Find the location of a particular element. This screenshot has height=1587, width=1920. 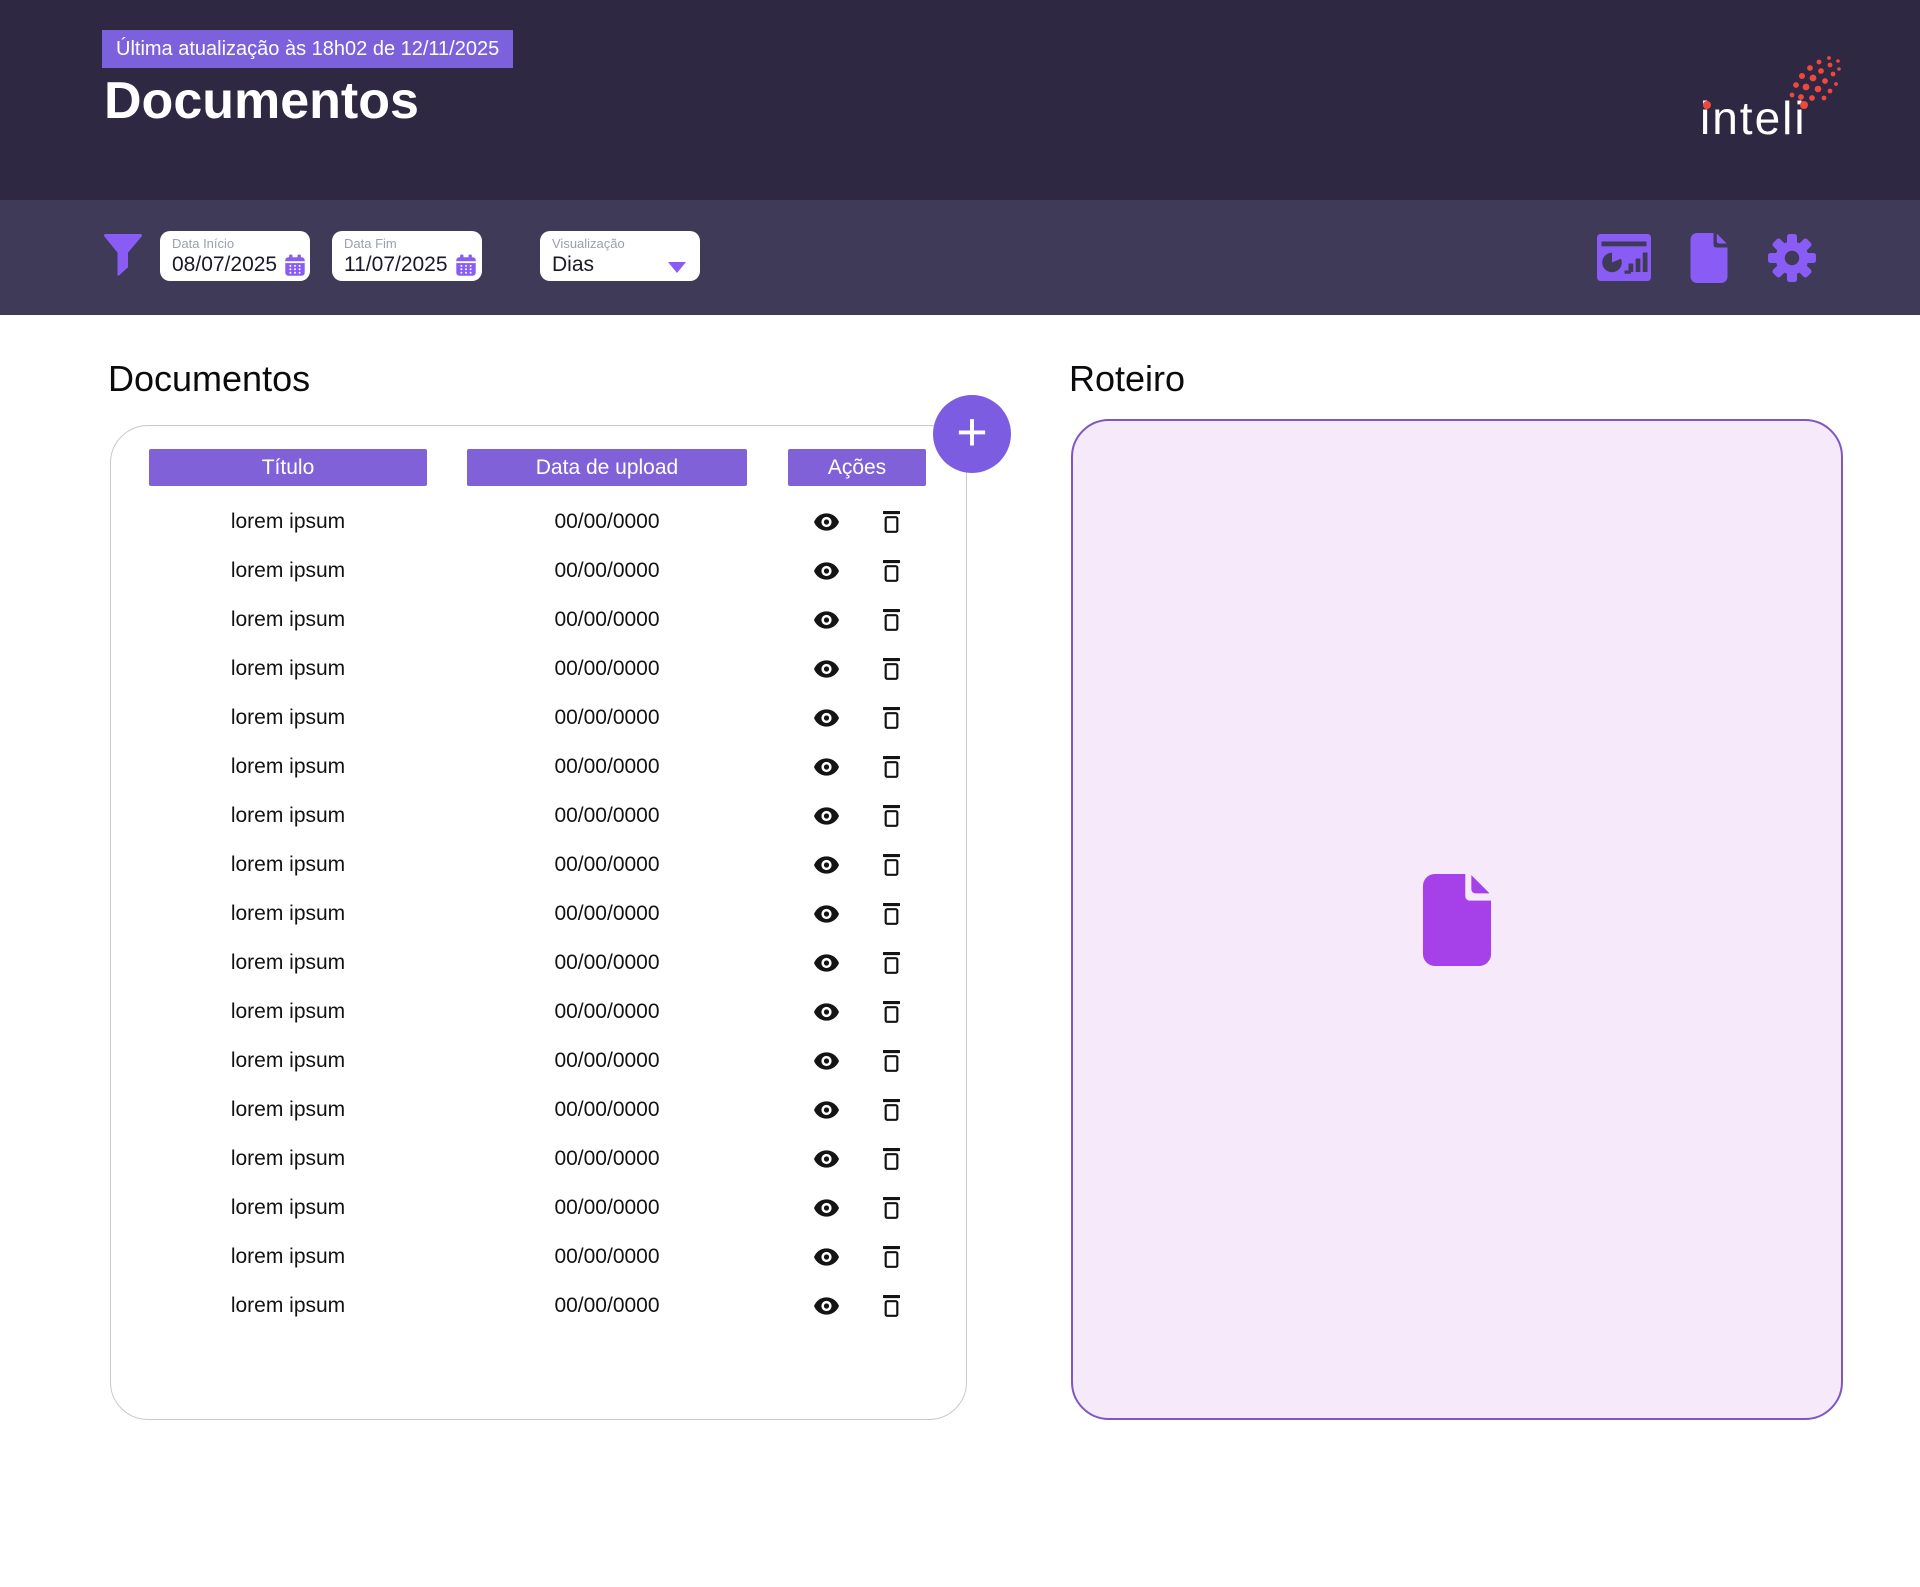

toolbar-actions is located at coordinates (1707, 257).